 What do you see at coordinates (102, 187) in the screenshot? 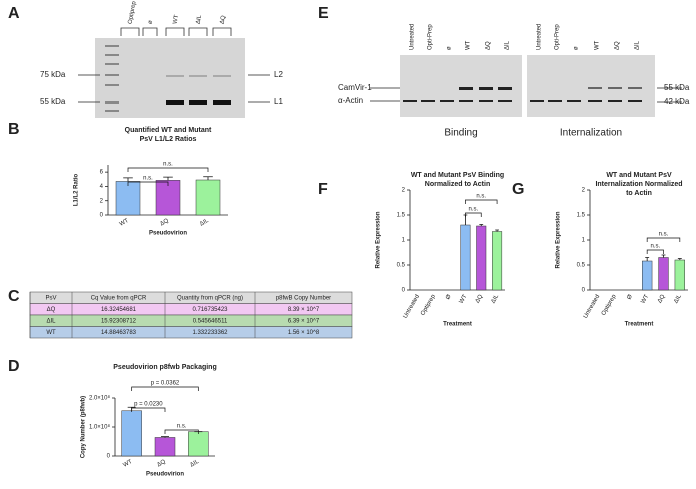
I see `y-tick-label: 4` at bounding box center [102, 187].